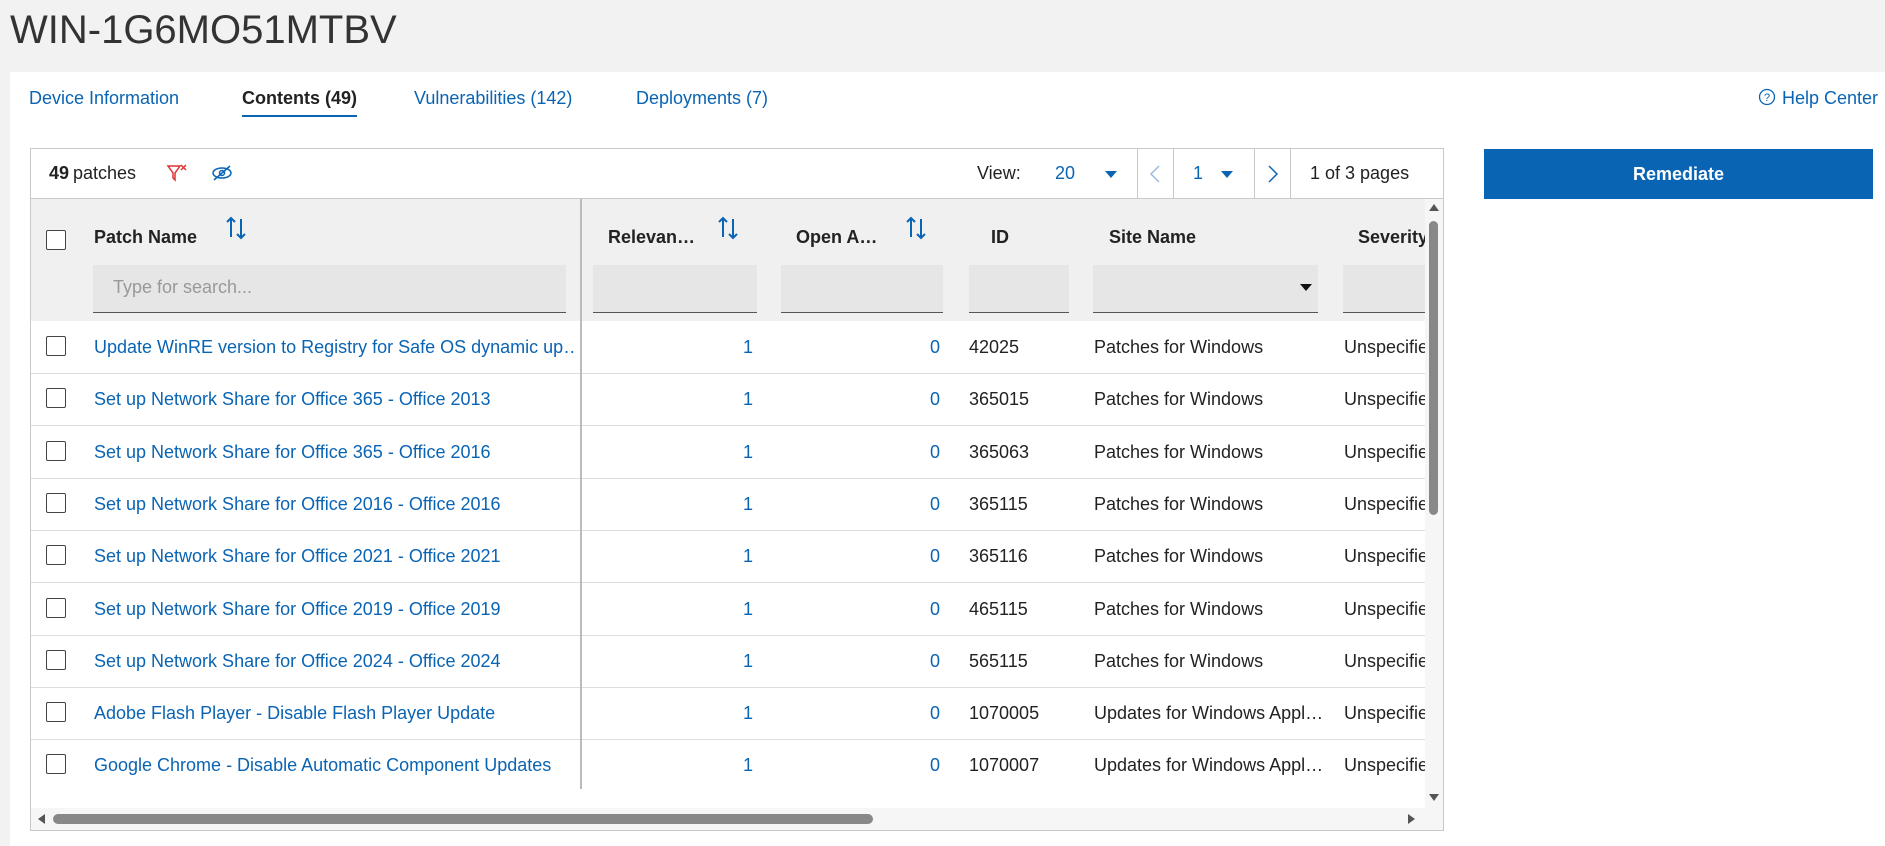 Image resolution: width=1885 pixels, height=846 pixels. Describe the element at coordinates (1273, 174) in the screenshot. I see `next-page` at that location.